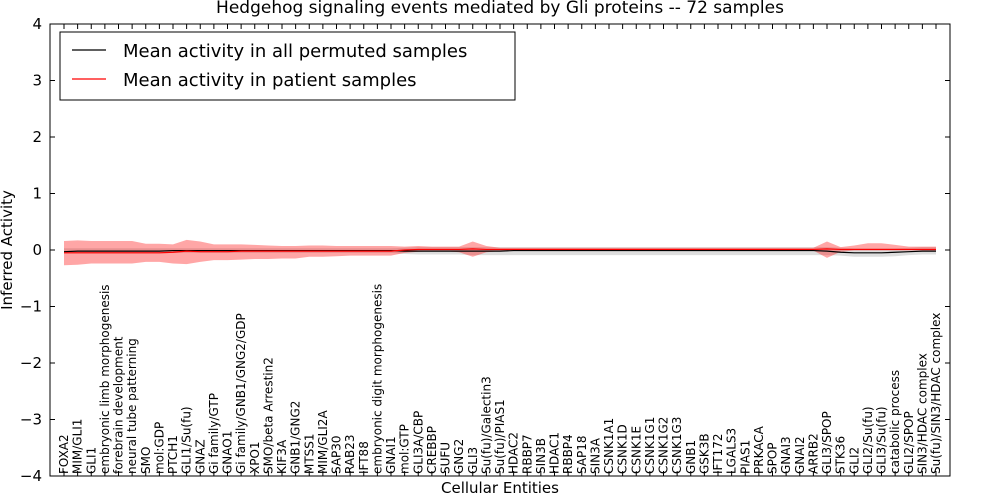 Image resolution: width=1000 pixels, height=500 pixels. What do you see at coordinates (868, 440) in the screenshot?
I see `x-tick-label: GLI2/Su(fu)` at bounding box center [868, 440].